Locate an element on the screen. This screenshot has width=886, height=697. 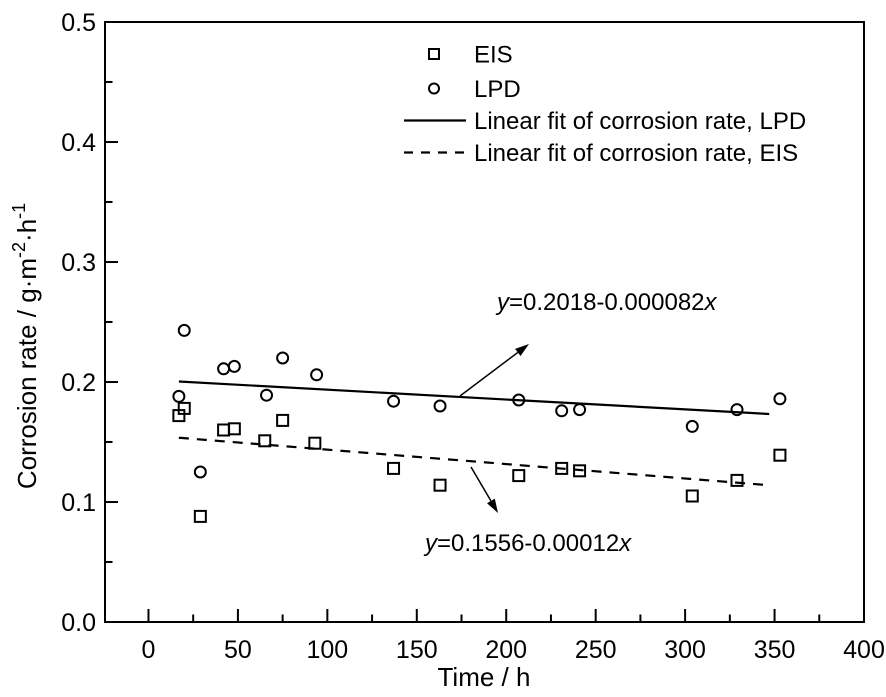
x-tick-label: 350 is located at coordinates (775, 650).